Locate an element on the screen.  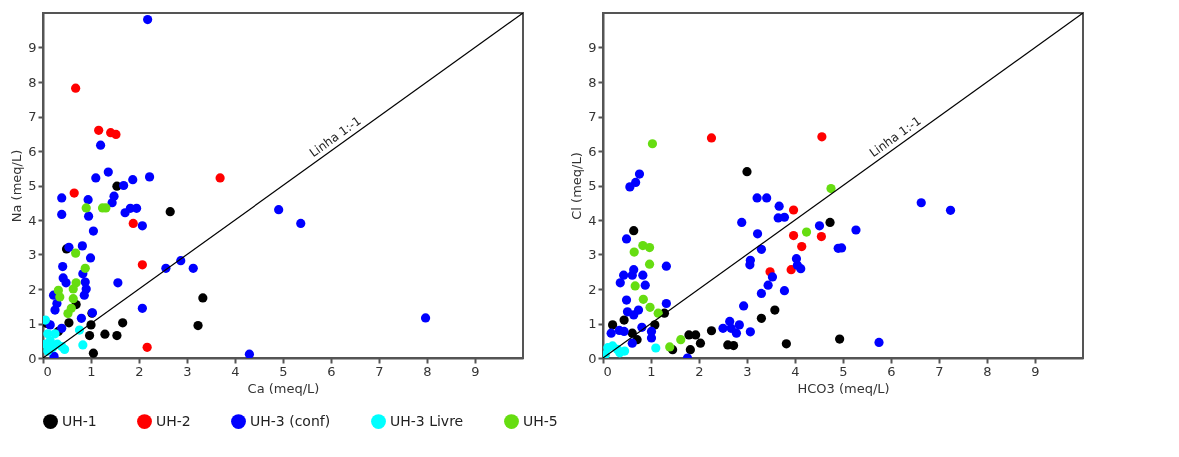
x-axis-title: HCO3 (meq/L) is located at coordinates (843, 388).